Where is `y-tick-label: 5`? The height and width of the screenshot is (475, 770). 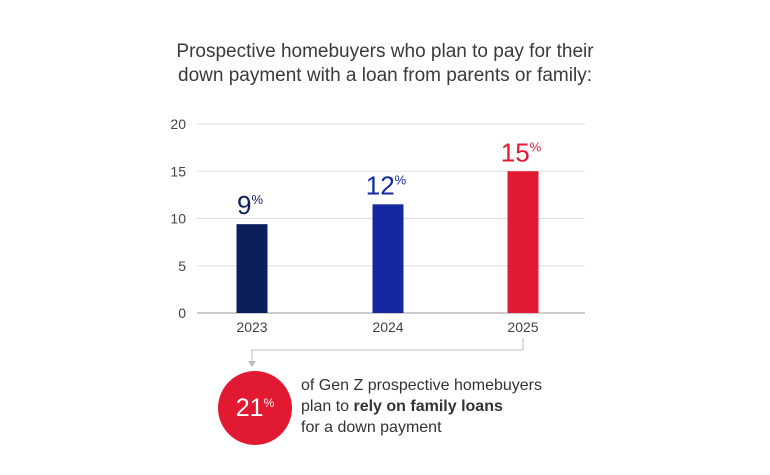 y-tick-label: 5 is located at coordinates (182, 266).